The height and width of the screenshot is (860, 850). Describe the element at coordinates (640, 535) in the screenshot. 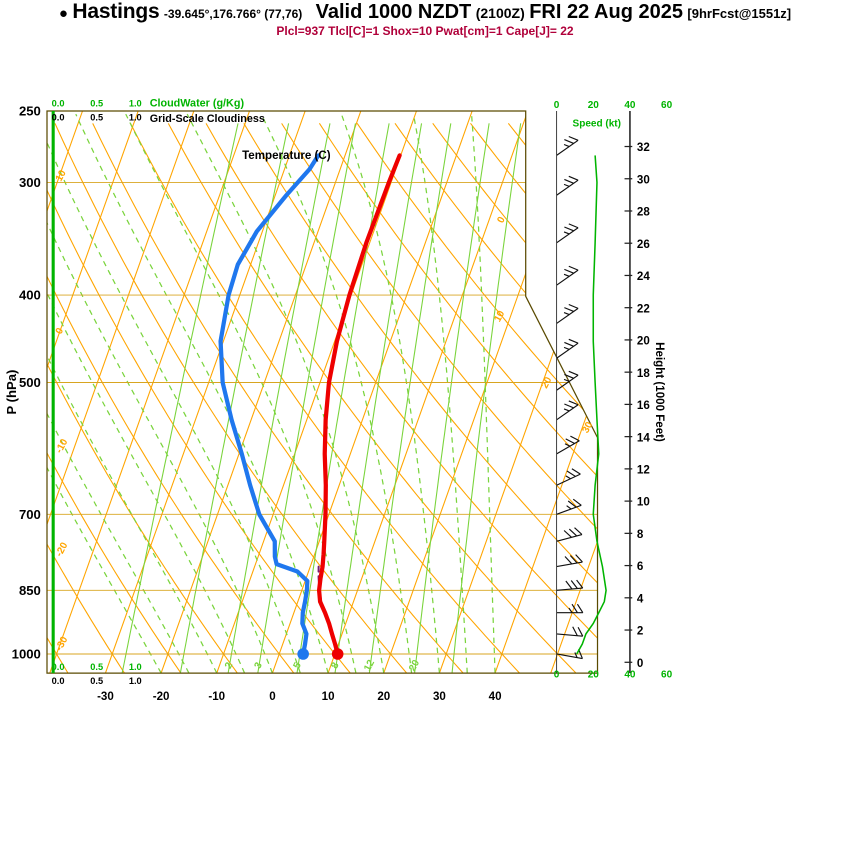

I see `height-tick: 8` at that location.